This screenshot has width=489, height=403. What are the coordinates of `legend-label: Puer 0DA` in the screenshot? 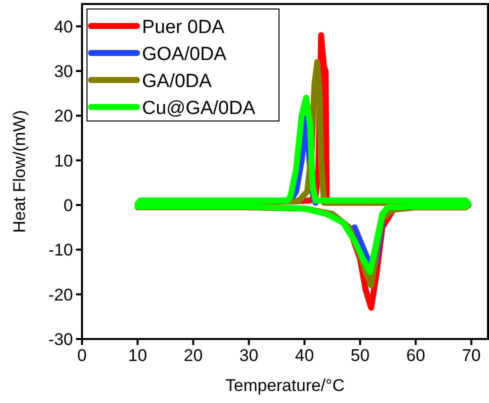 It's located at (183, 27).